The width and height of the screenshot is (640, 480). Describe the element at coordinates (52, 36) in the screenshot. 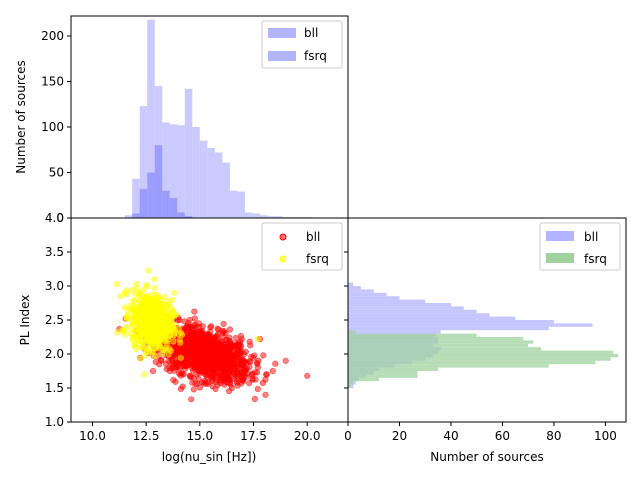

I see `top-y-tick-label: 200` at that location.